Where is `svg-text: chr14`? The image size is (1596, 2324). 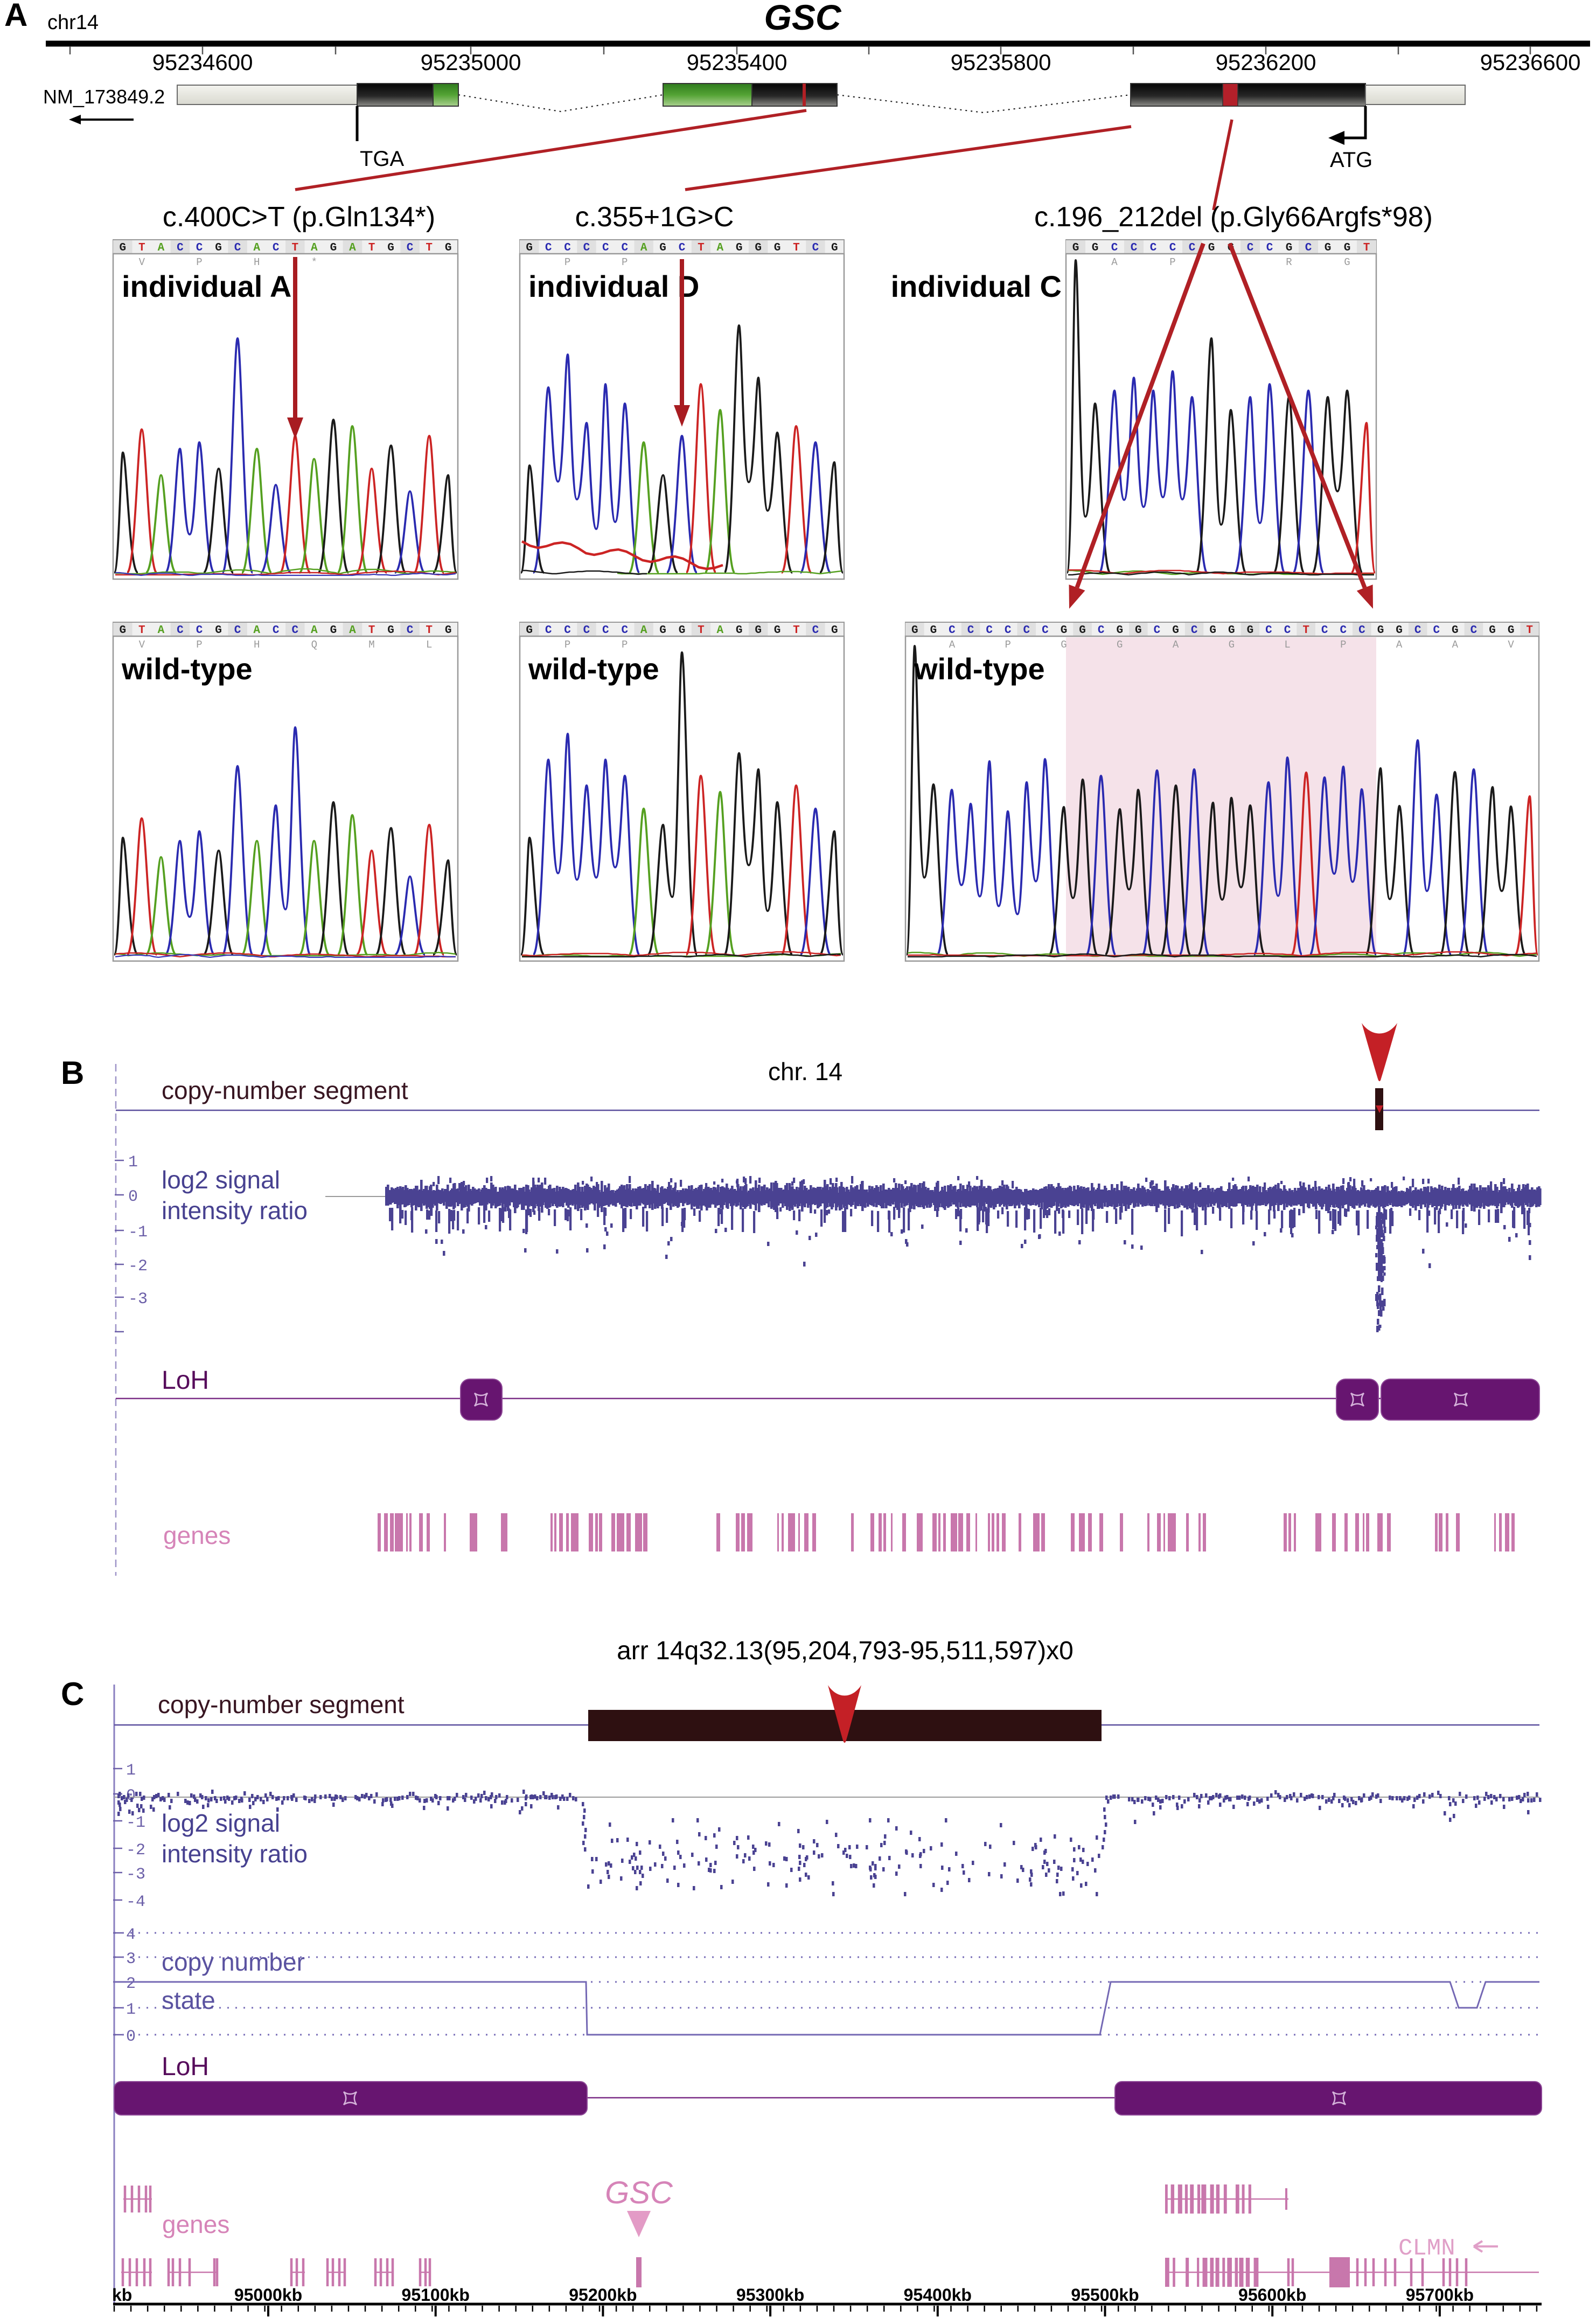
svg-text: chr14 is located at coordinates (73, 22).